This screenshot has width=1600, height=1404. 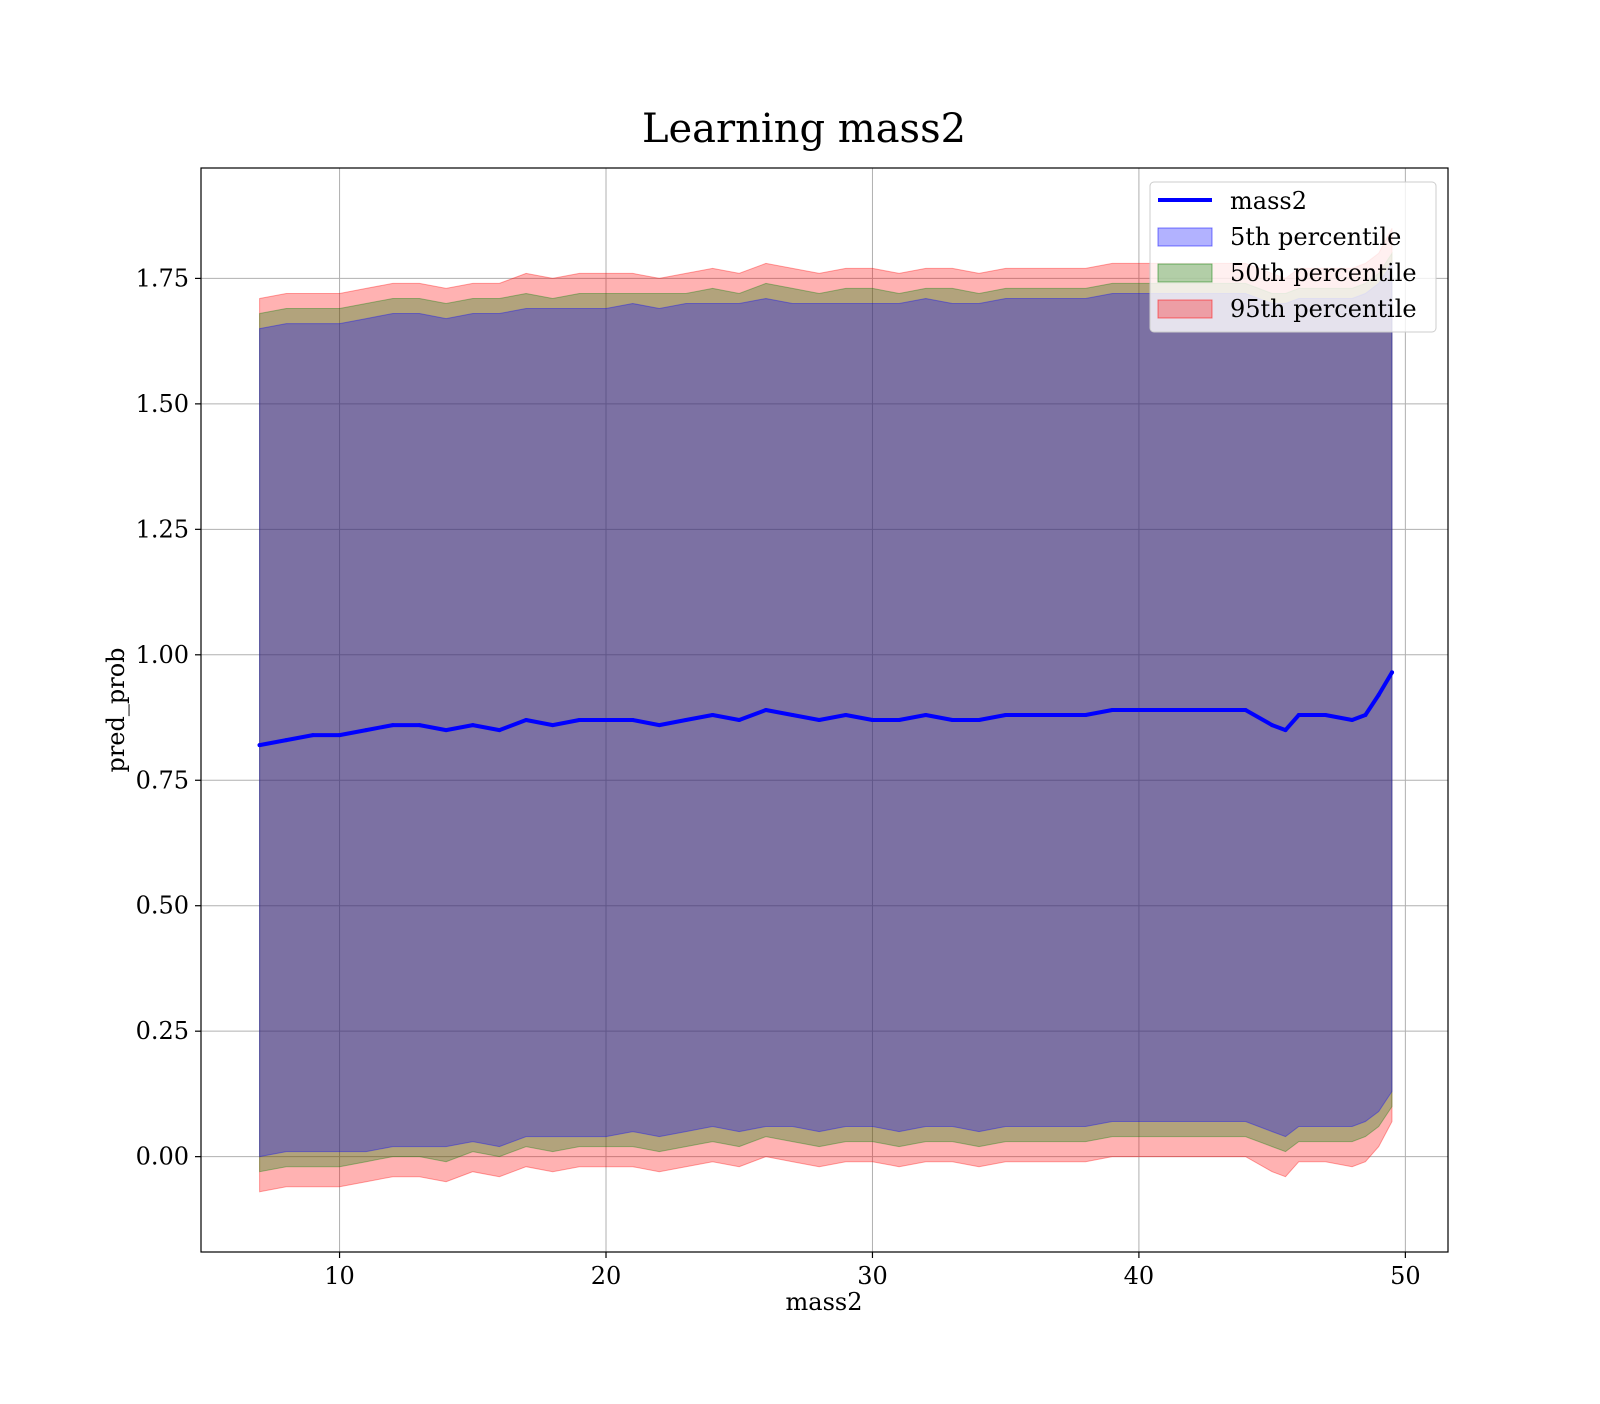 What do you see at coordinates (162, 780) in the screenshot?
I see `y-tick-label: 0.75` at bounding box center [162, 780].